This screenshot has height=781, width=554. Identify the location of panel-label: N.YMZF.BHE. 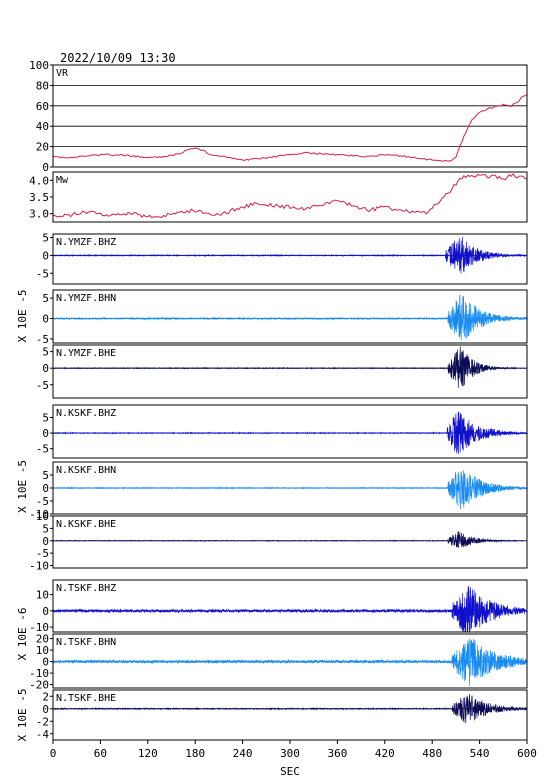
(86, 353).